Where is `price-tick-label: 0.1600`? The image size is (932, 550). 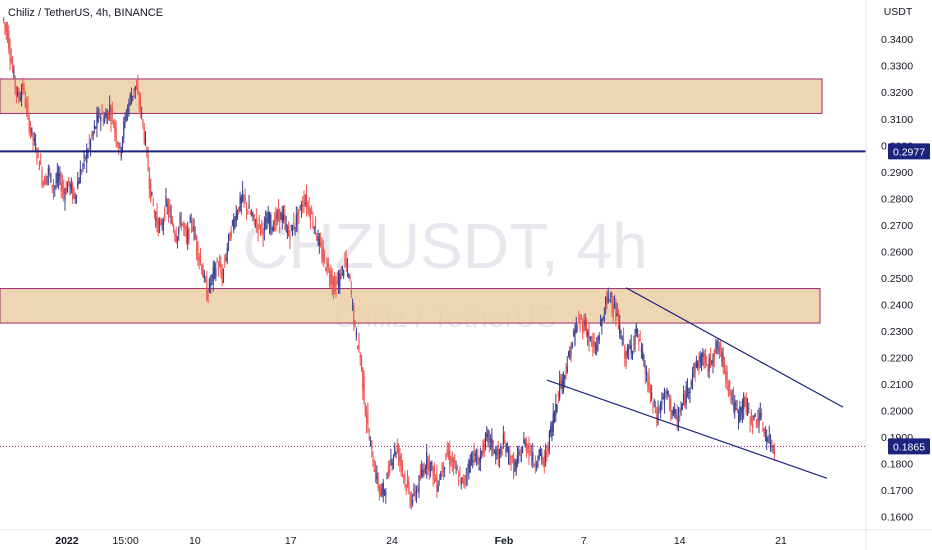 price-tick-label: 0.1600 is located at coordinates (897, 518).